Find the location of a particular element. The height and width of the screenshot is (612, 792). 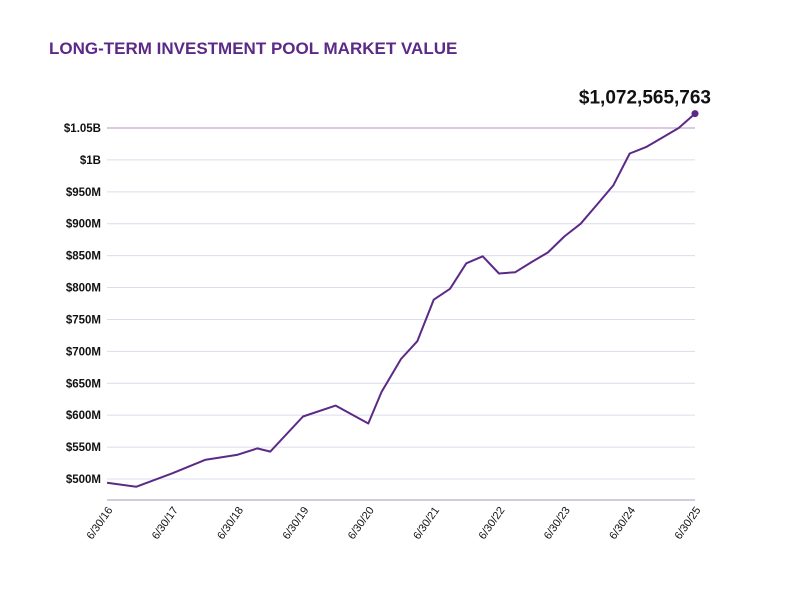

y-tick-label: $750M is located at coordinates (83, 320).